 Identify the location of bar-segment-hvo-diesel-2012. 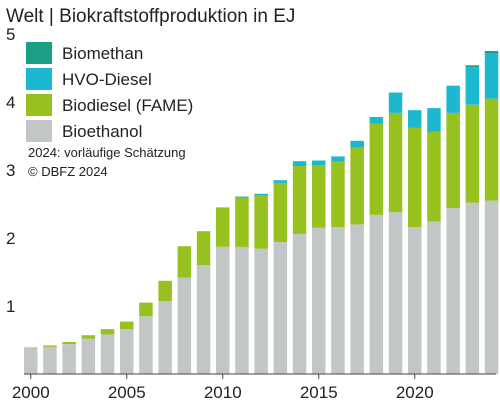
(261, 194).